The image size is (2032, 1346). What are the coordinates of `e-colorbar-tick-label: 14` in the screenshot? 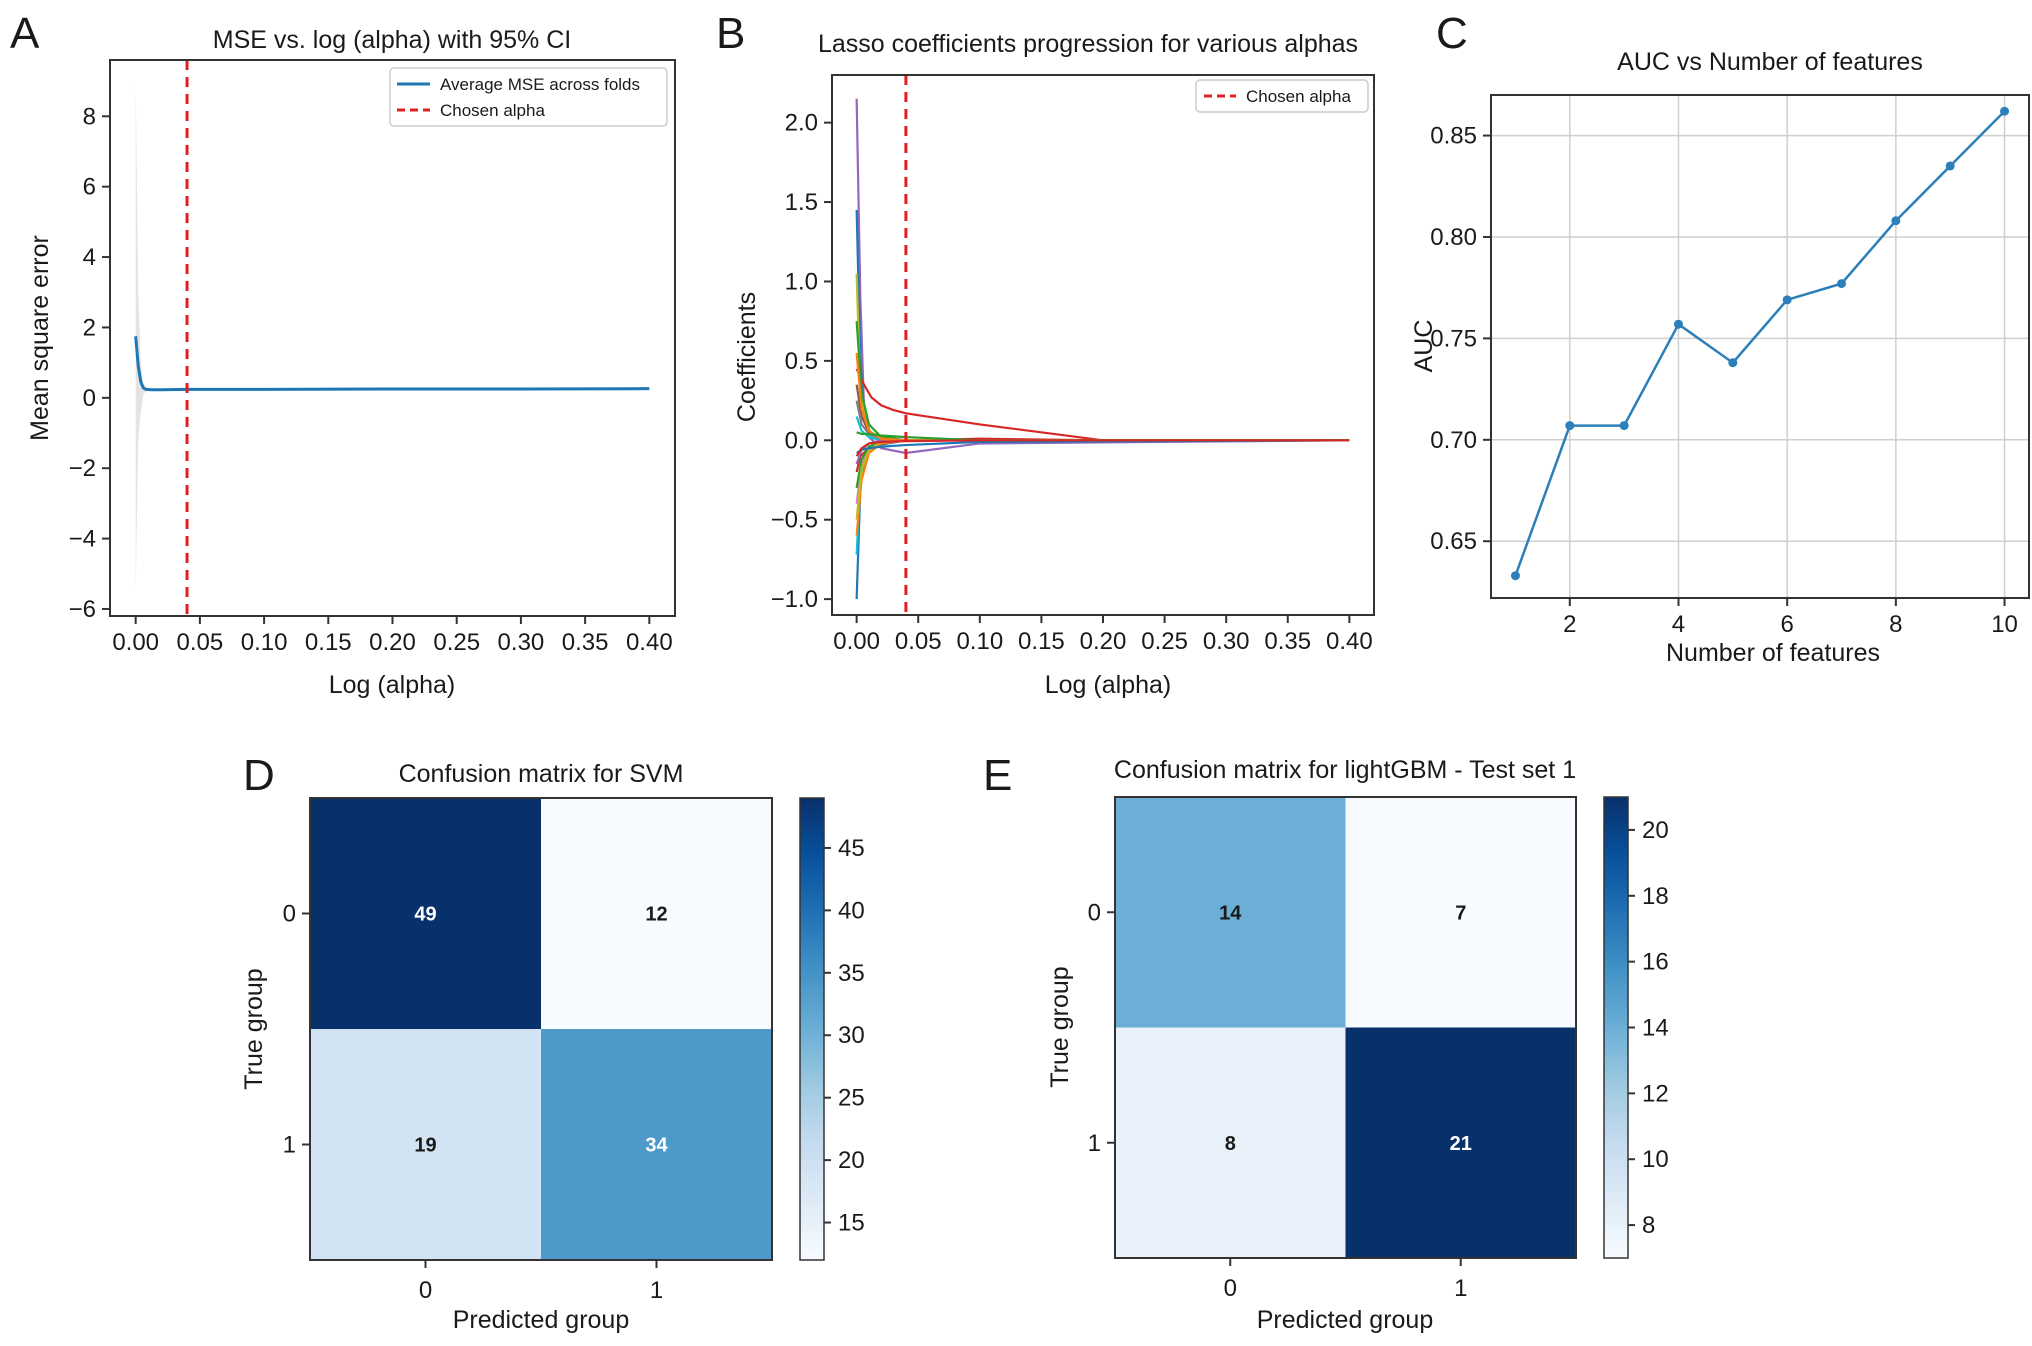 It's located at (1655, 1028).